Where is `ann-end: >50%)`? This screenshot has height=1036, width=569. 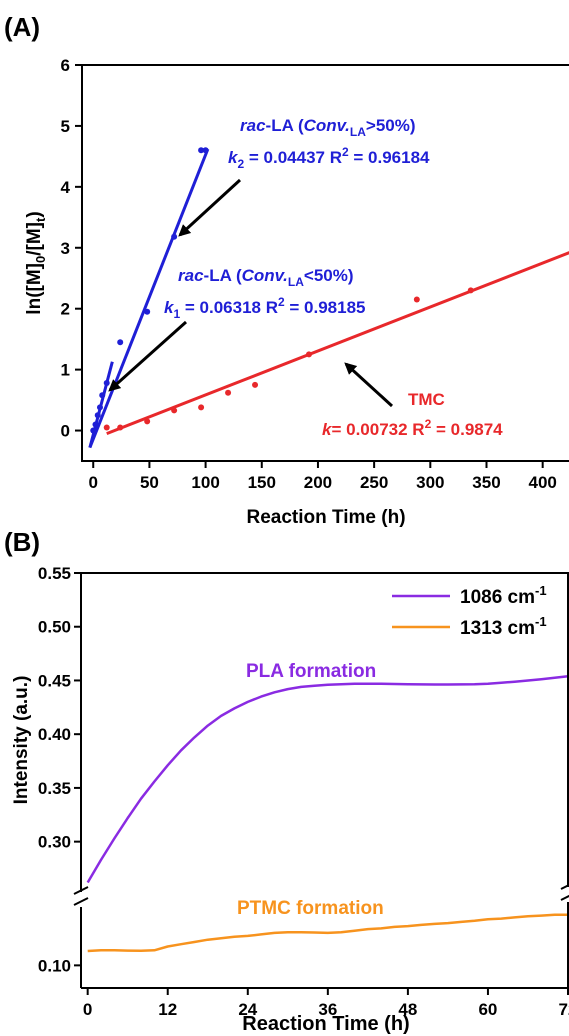
ann-end: >50%) is located at coordinates (391, 125).